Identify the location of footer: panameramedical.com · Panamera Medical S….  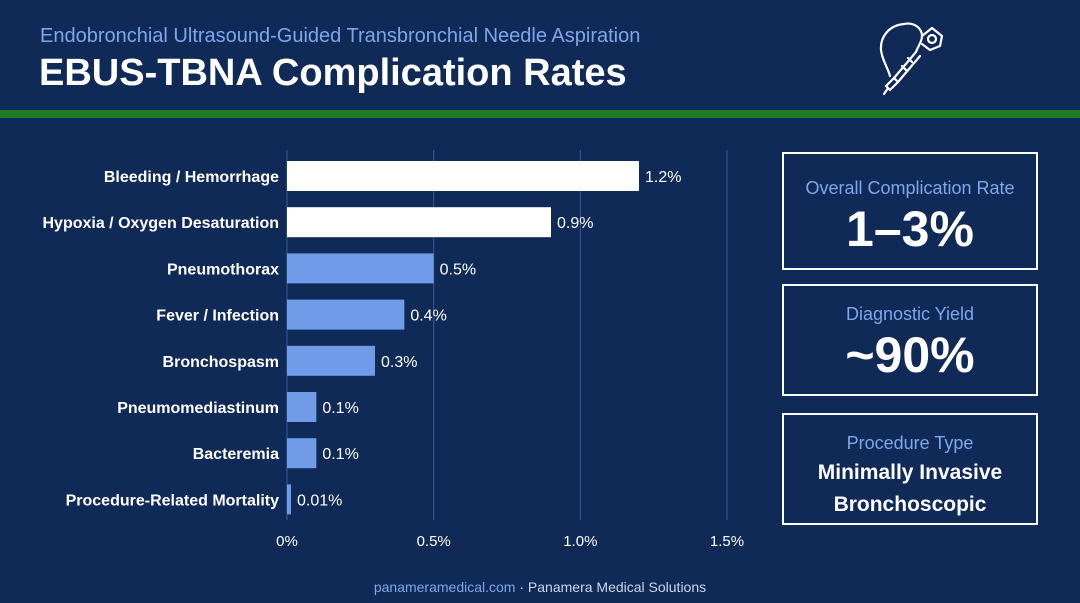
(540, 587).